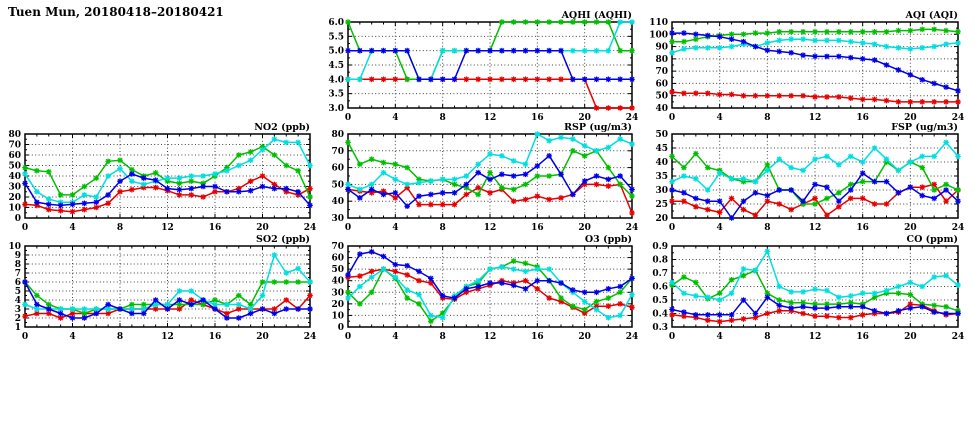  I want to click on axis-labels: 30 40 50 60 70 80 0 4 8 12 16 20 24, so click(484, 181).